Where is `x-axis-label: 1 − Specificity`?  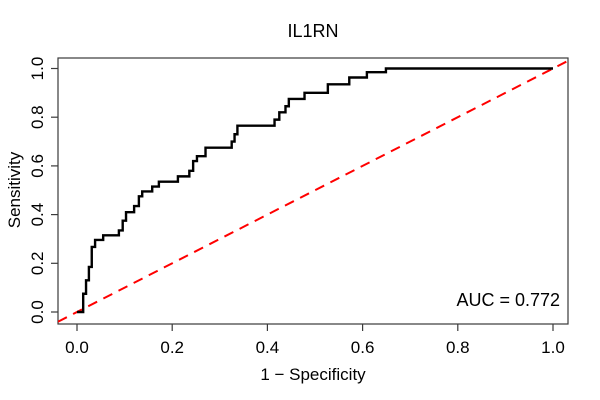 x-axis-label: 1 − Specificity is located at coordinates (313, 374).